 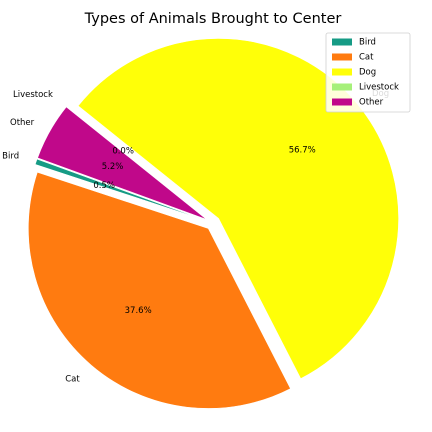 I want to click on legend-label-other: Other, so click(x=371, y=103).